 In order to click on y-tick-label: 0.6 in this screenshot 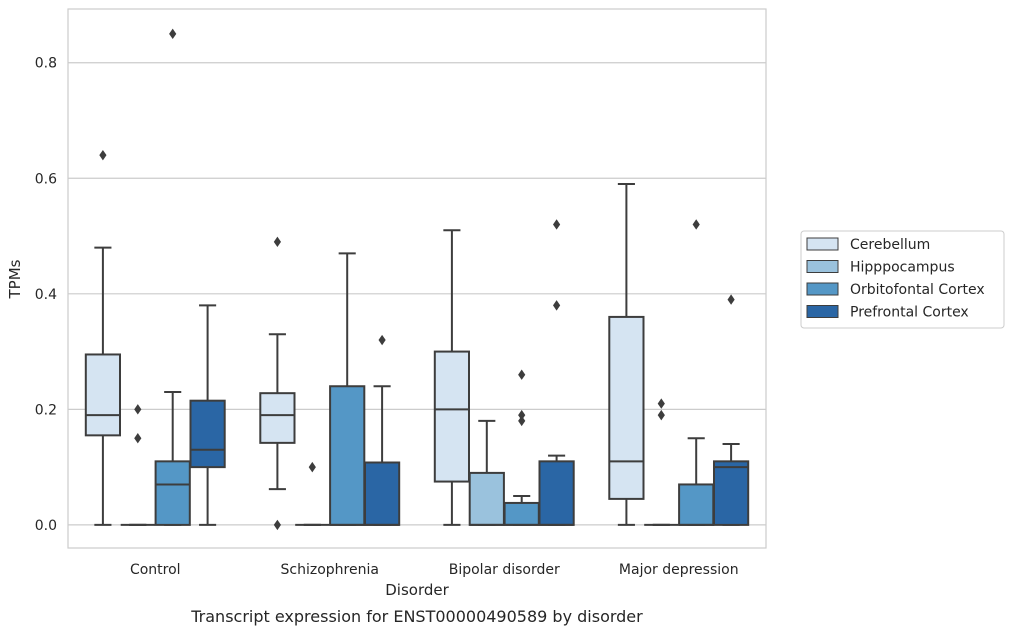, I will do `click(46, 179)`.